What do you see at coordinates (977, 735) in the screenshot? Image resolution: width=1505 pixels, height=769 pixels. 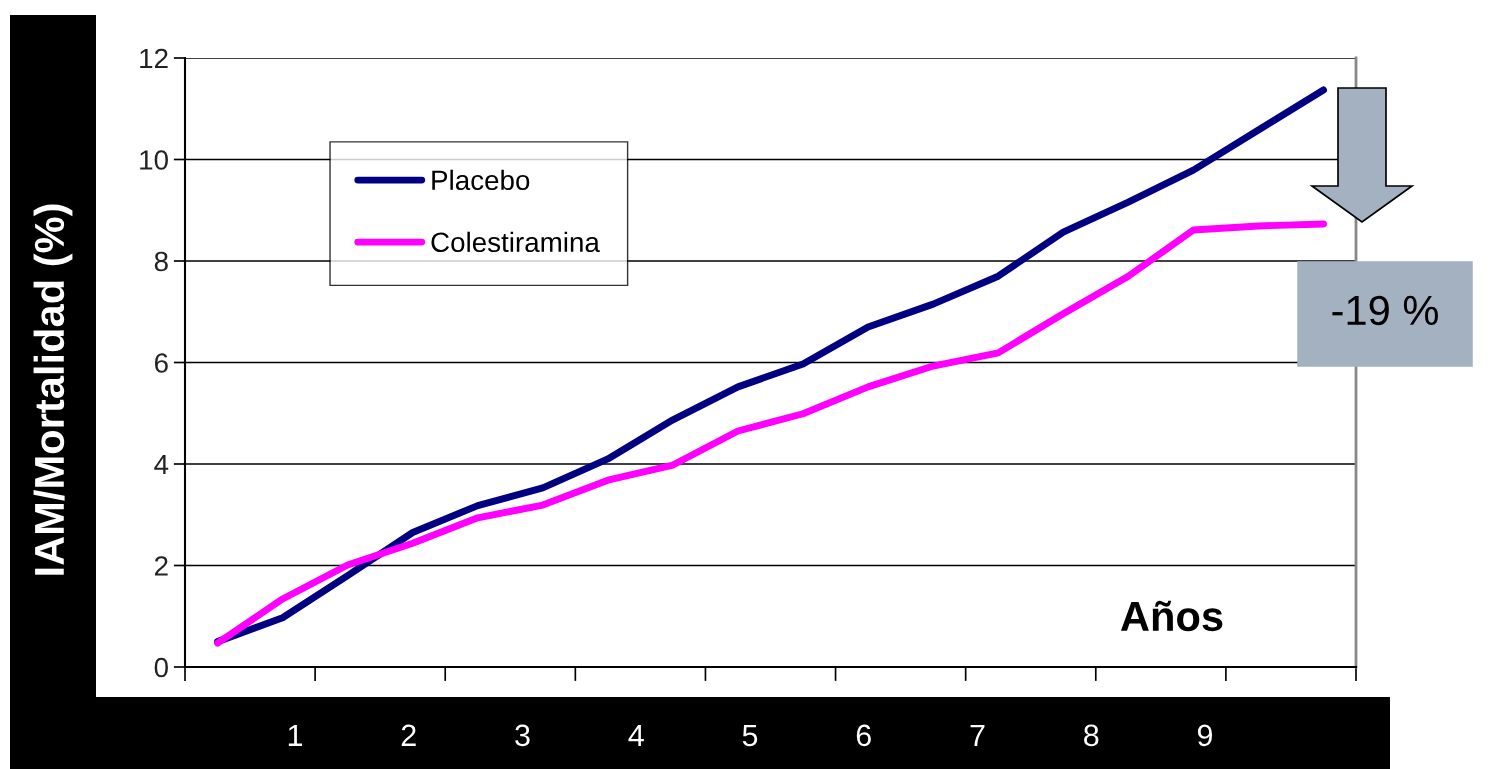 I see `text: 7` at bounding box center [977, 735].